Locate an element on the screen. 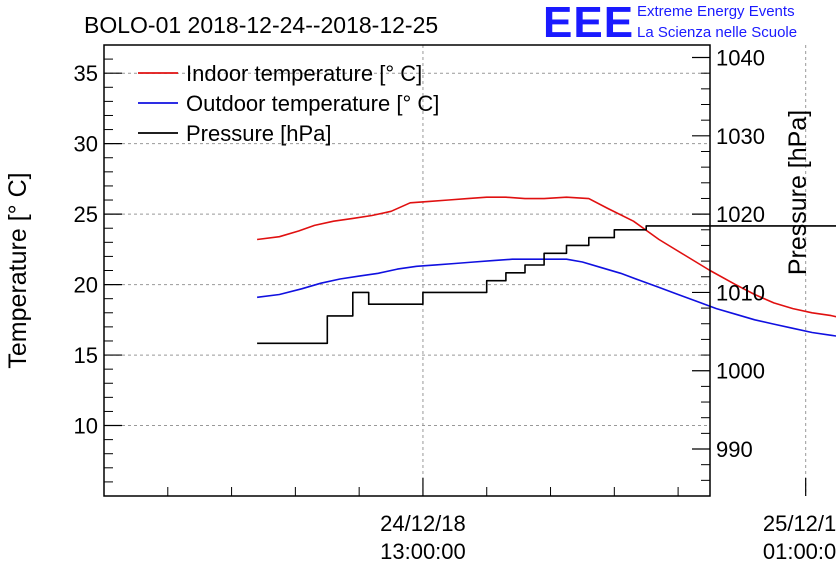 The width and height of the screenshot is (836, 572). y2-tick-label: 1010 is located at coordinates (740, 292).